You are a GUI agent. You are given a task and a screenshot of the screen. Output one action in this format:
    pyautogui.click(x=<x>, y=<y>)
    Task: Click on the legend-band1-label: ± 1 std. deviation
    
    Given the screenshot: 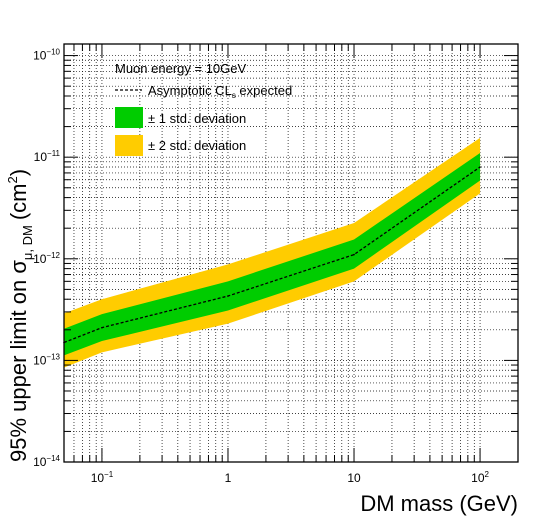 What is the action you would take?
    pyautogui.click(x=197, y=118)
    